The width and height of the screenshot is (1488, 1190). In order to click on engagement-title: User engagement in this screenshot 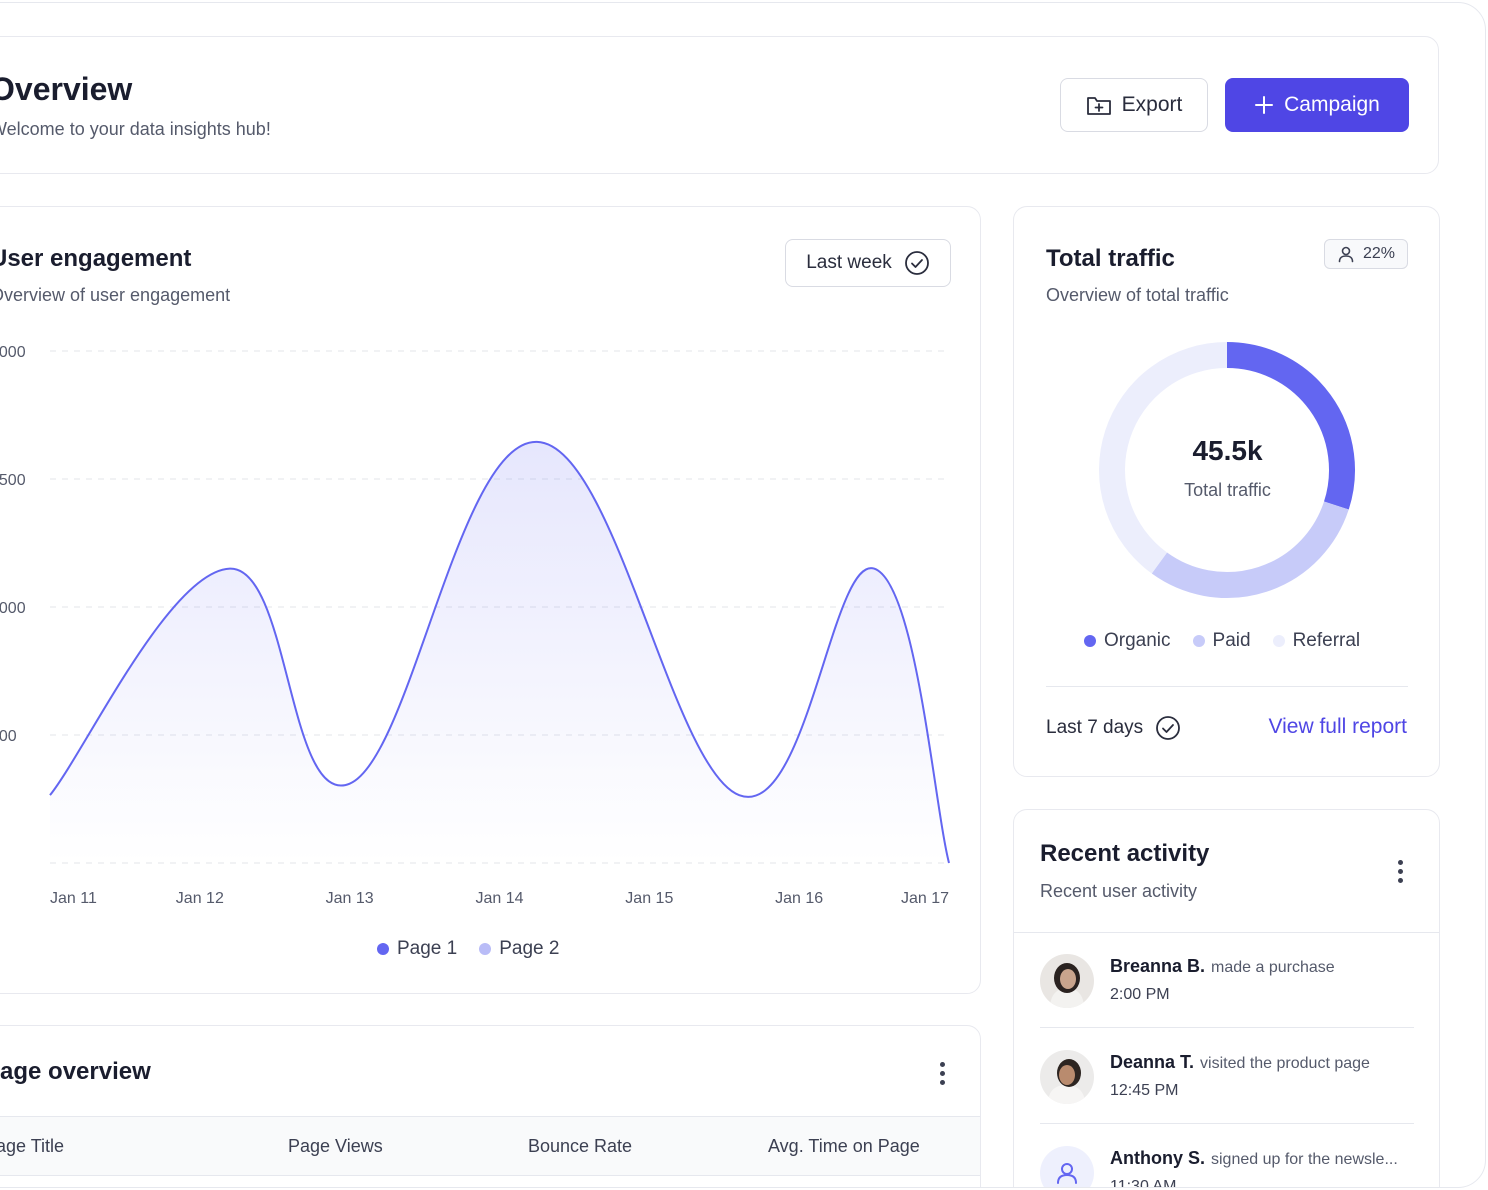, I will do `click(96, 258)`.